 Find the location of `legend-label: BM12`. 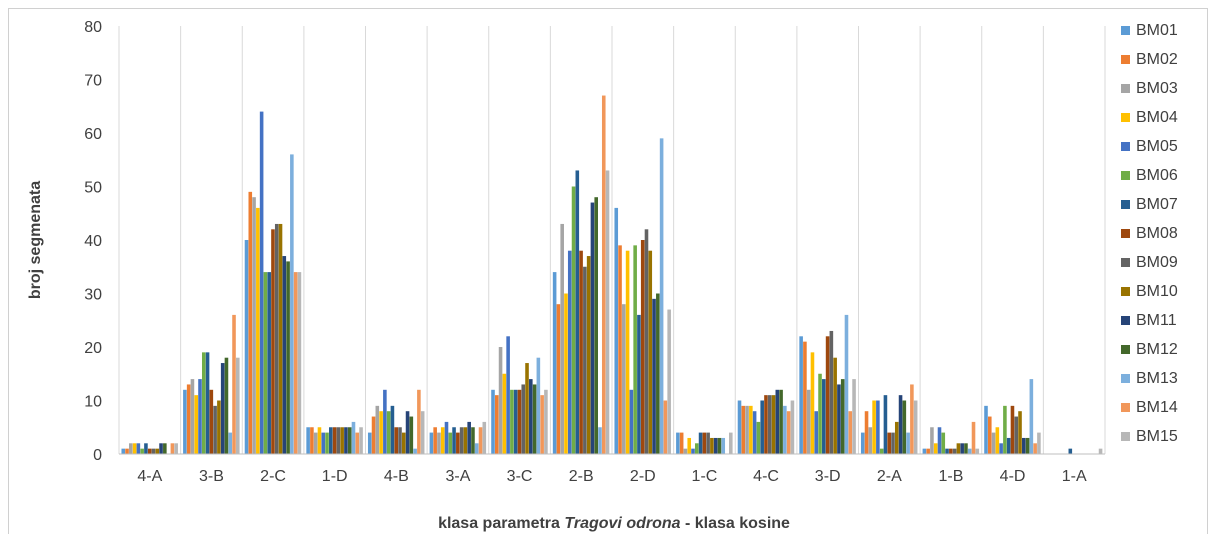

legend-label: BM12 is located at coordinates (1157, 349).